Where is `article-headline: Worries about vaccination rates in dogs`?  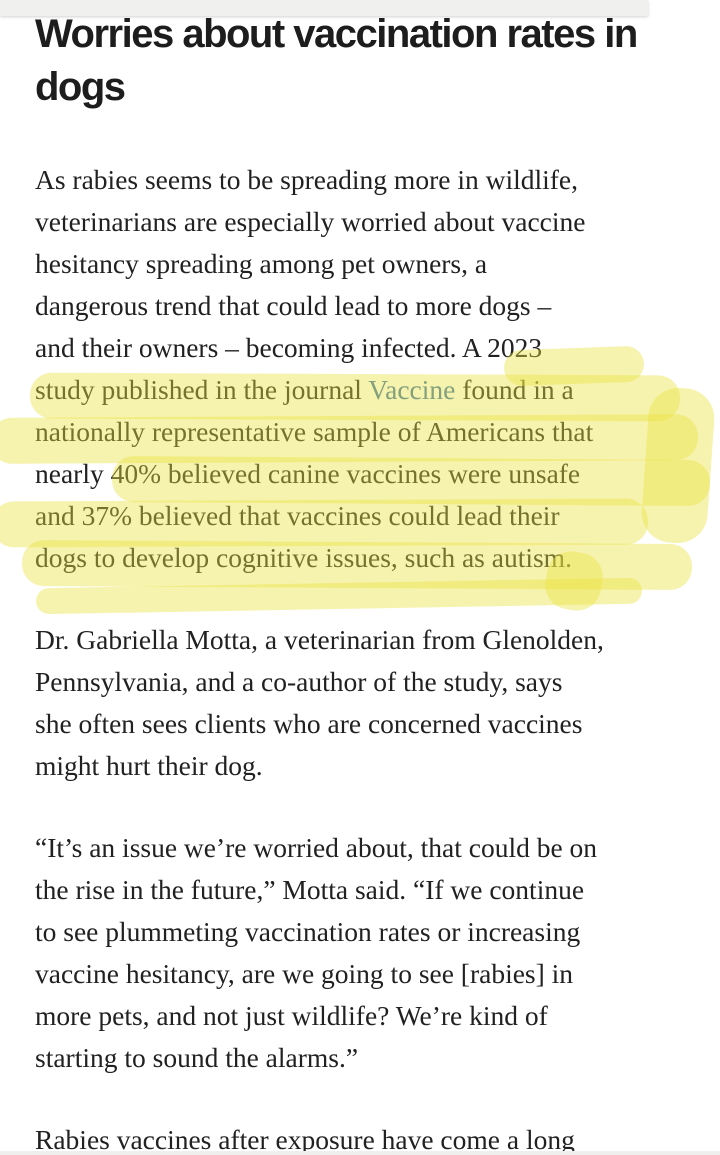
article-headline: Worries about vaccination rates in dogs is located at coordinates (336, 60).